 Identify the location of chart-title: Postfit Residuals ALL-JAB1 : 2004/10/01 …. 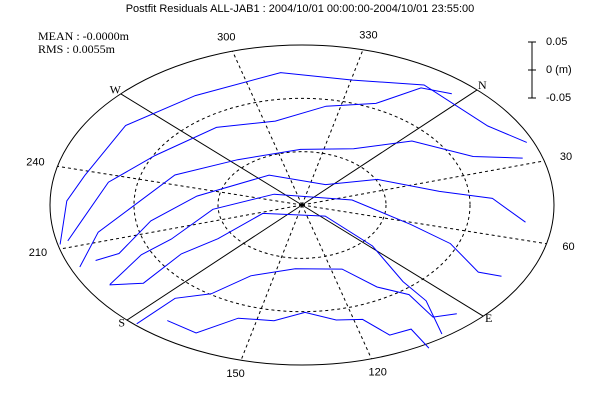
(300, 9).